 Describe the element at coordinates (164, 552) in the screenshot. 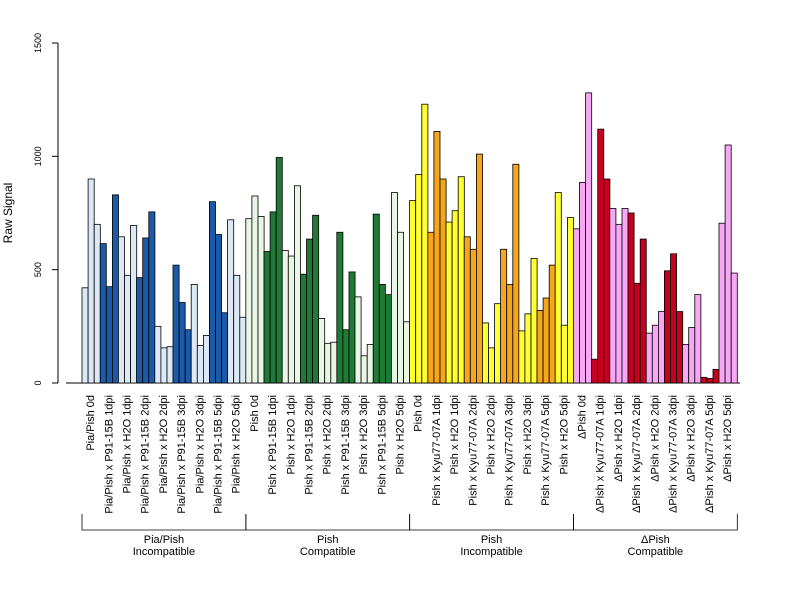

I see `group-label-line2: Incompatible` at that location.